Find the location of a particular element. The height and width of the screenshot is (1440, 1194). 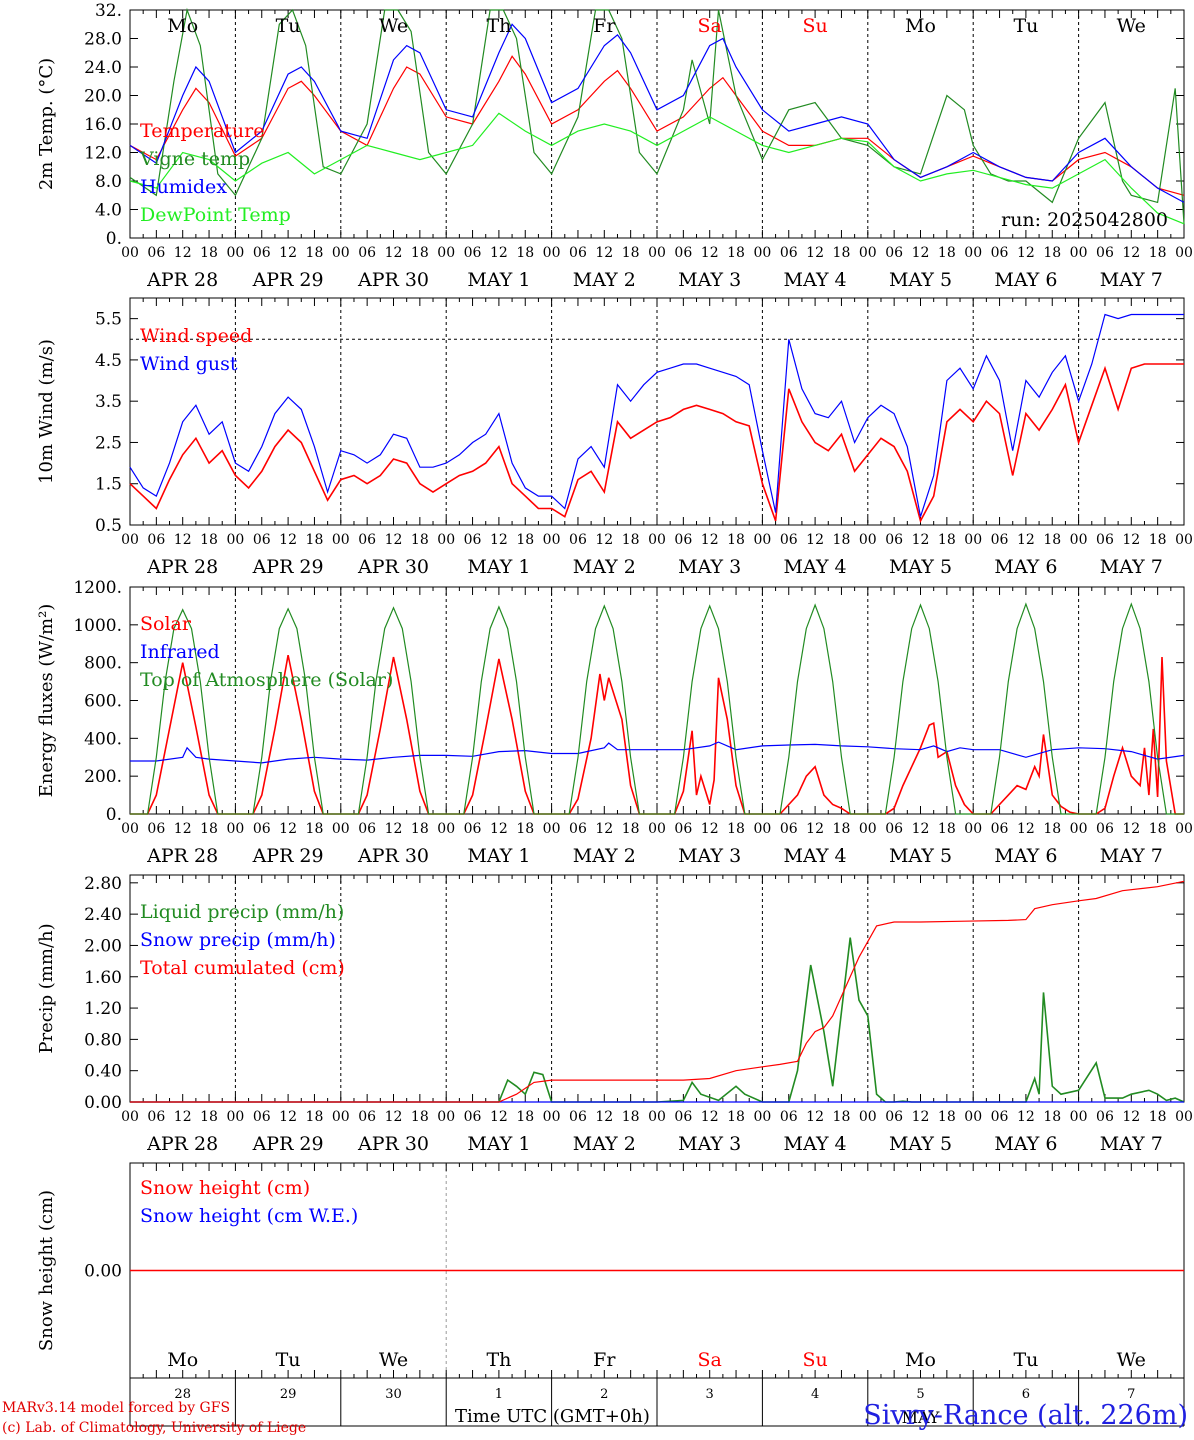

x-axis-label: Time UTC (GMT+0h) is located at coordinates (552, 1416).